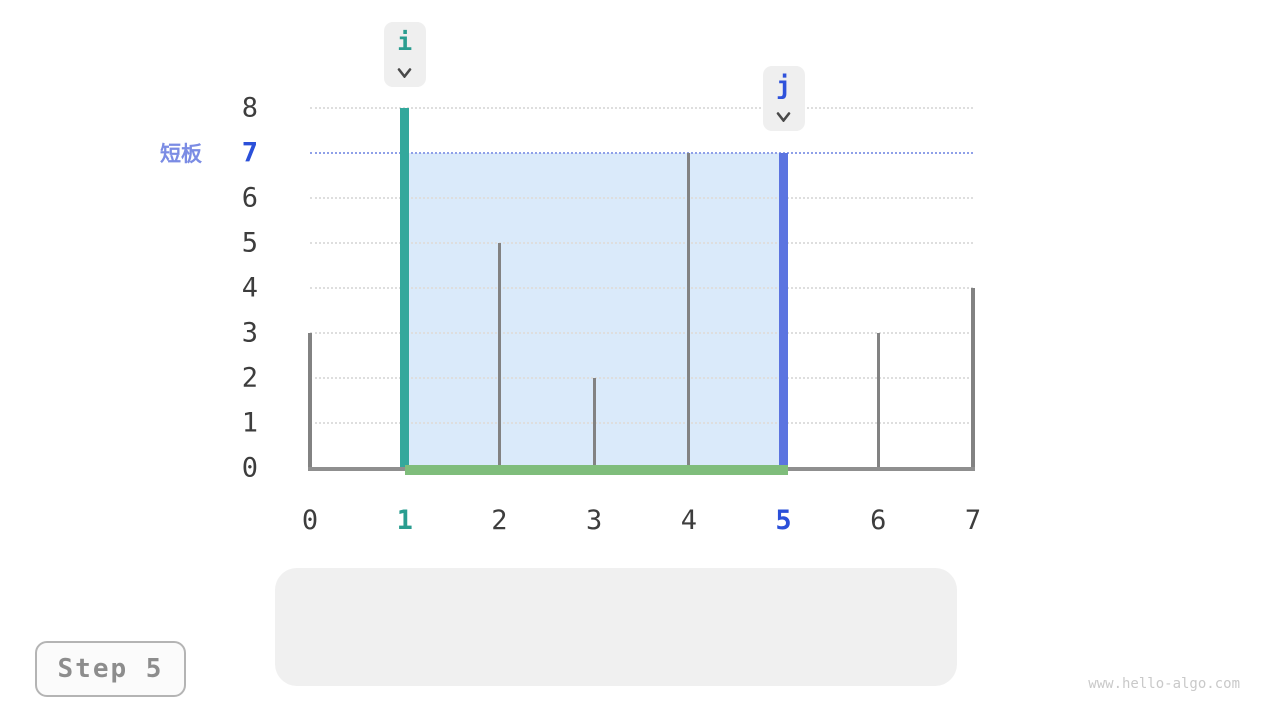  I want to click on short-board-line, so click(641, 153).